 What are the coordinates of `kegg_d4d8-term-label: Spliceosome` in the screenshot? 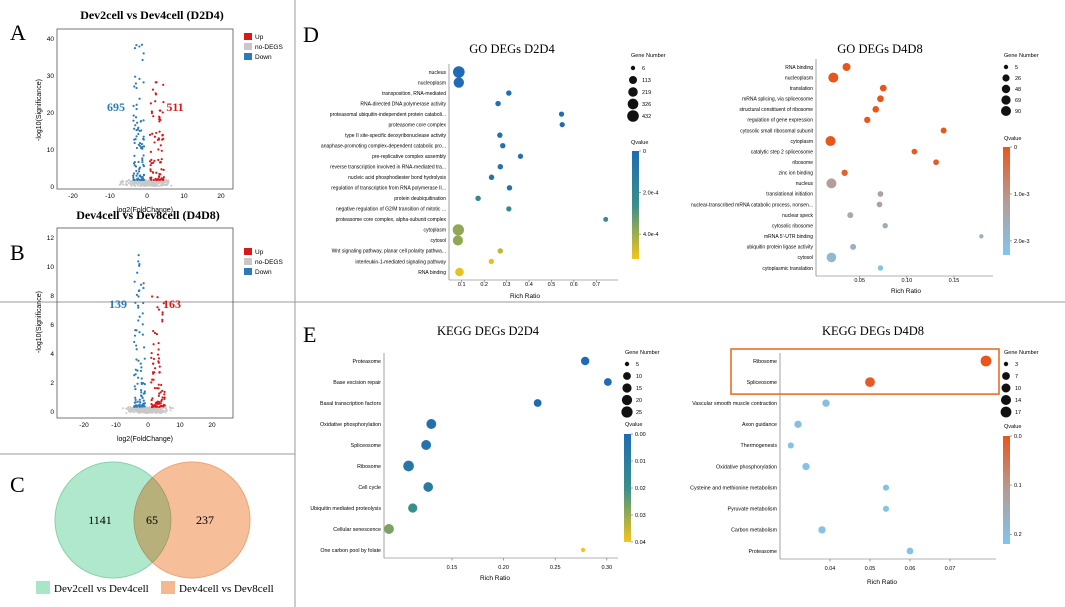 It's located at (762, 383).